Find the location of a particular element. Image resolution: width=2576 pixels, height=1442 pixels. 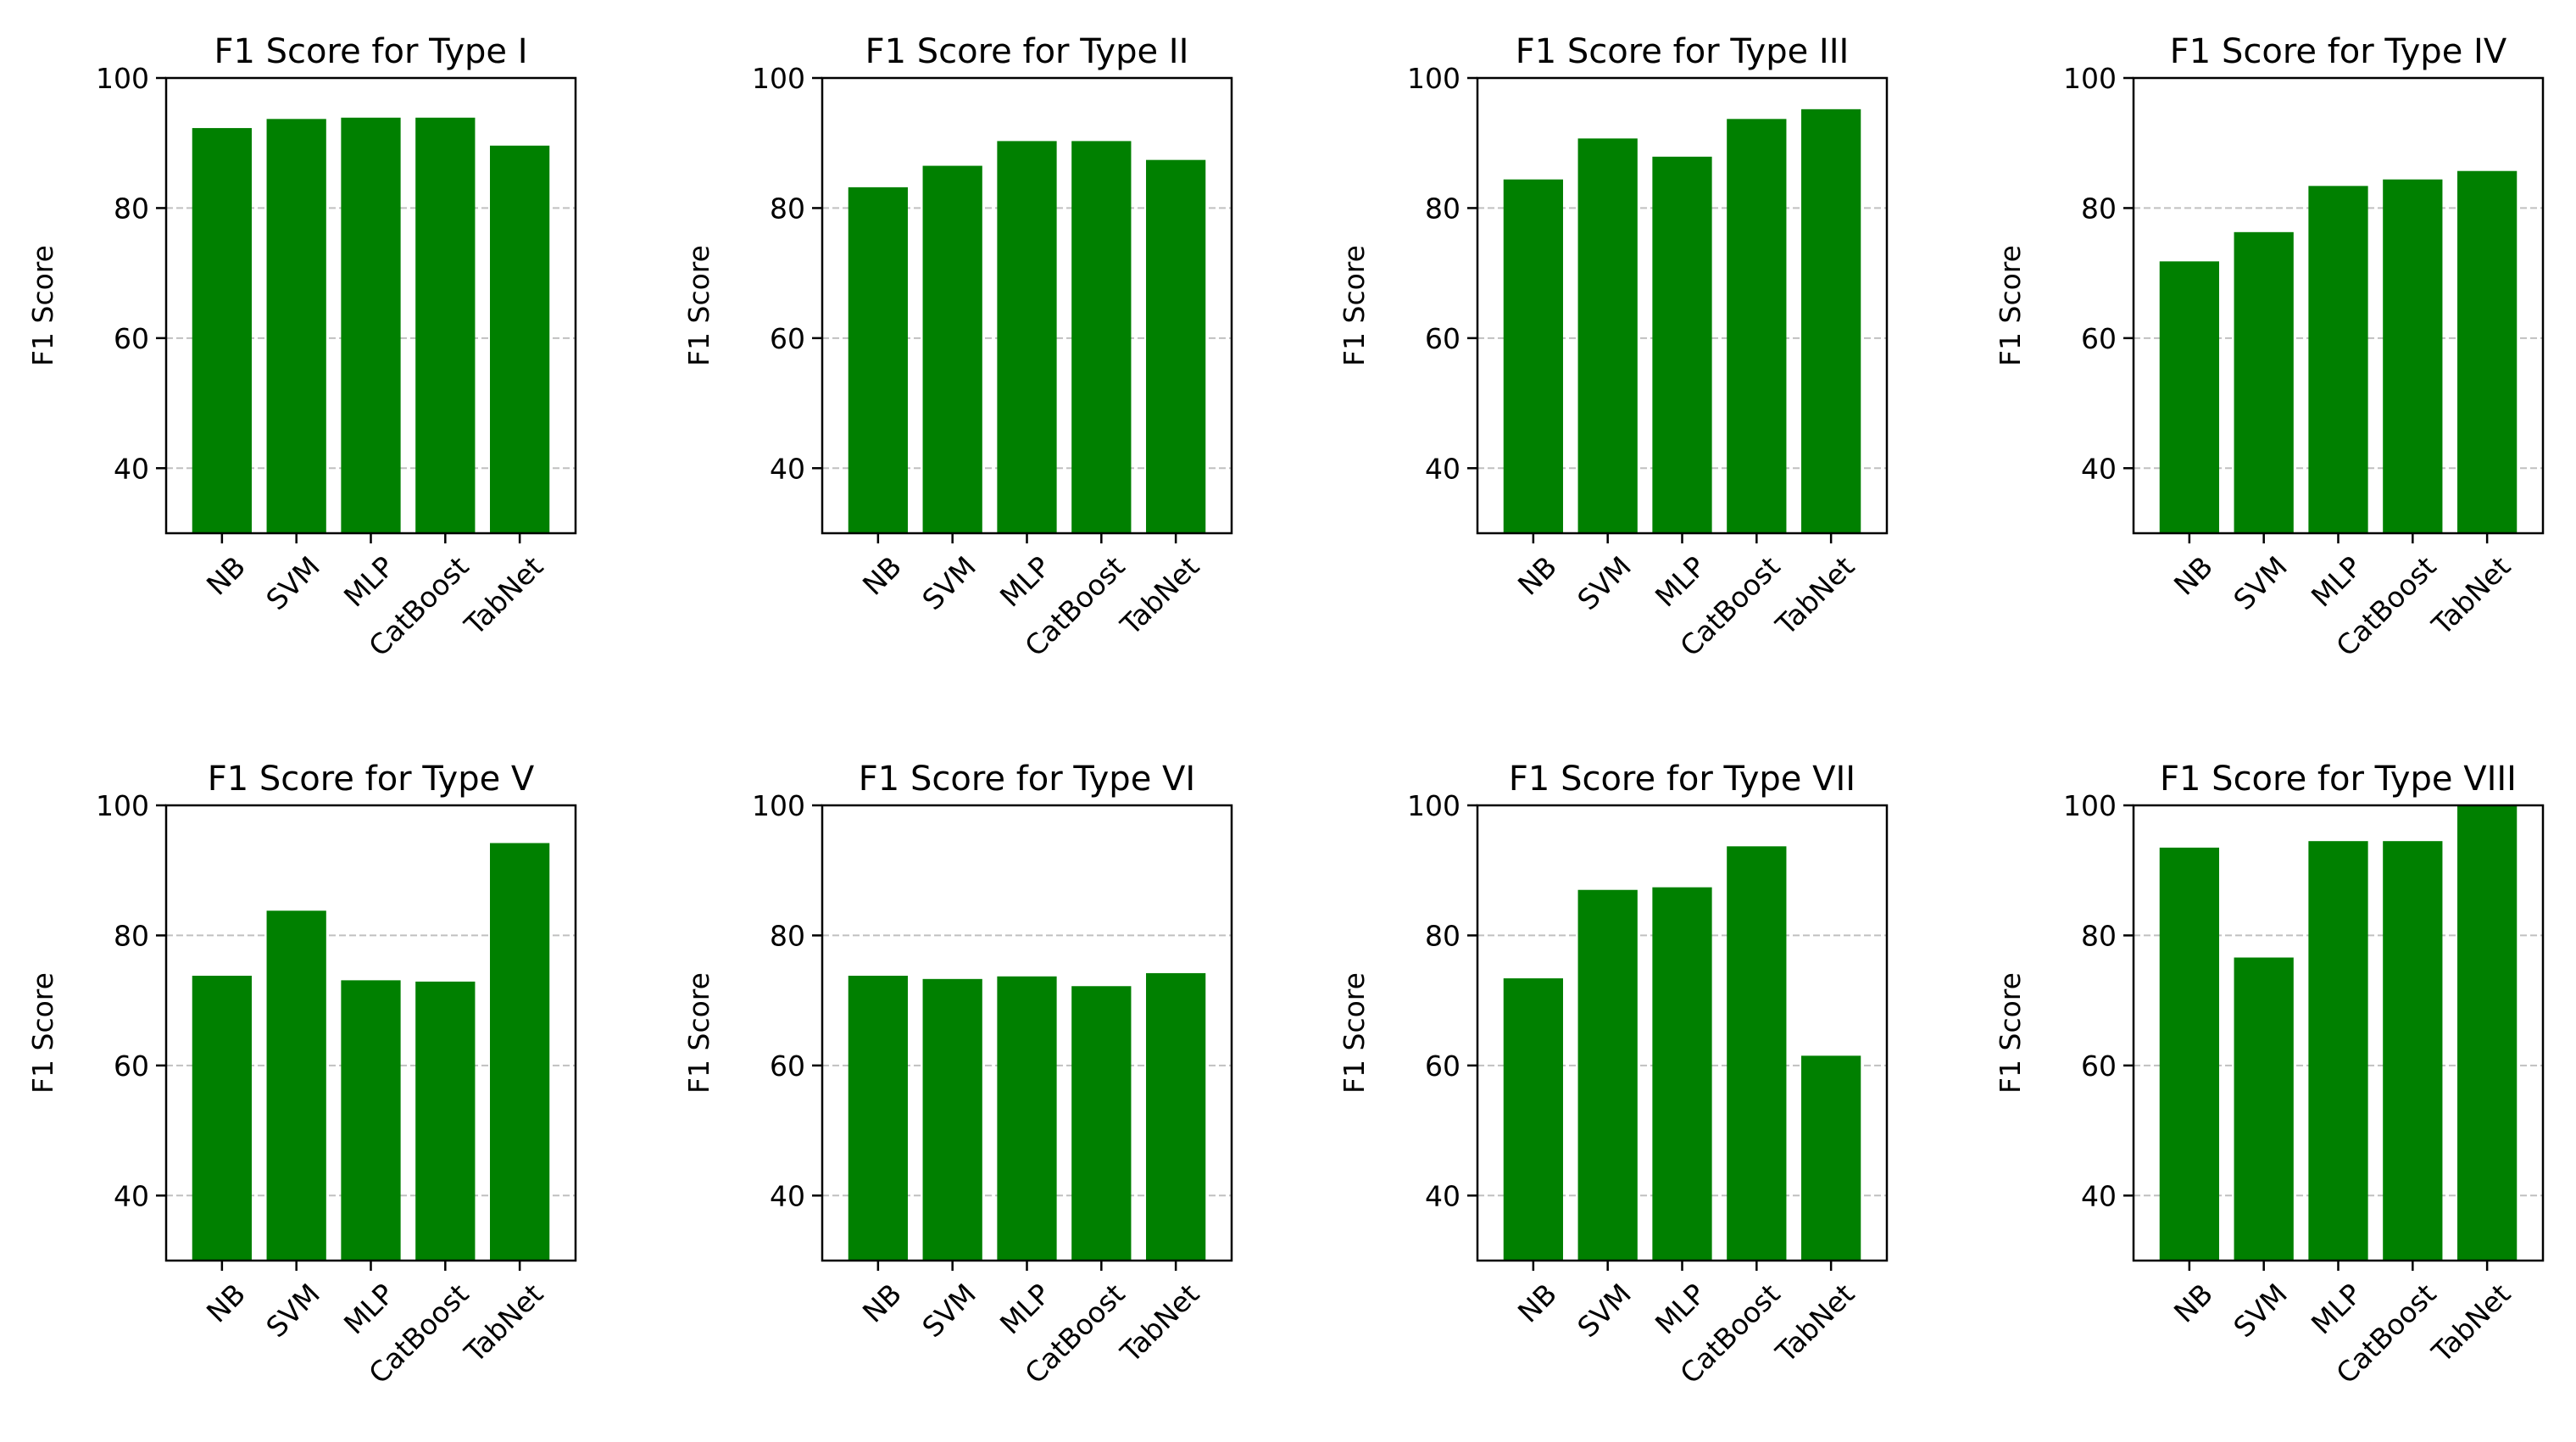

chart-title: F1 Score for Type VII is located at coordinates (1682, 779).